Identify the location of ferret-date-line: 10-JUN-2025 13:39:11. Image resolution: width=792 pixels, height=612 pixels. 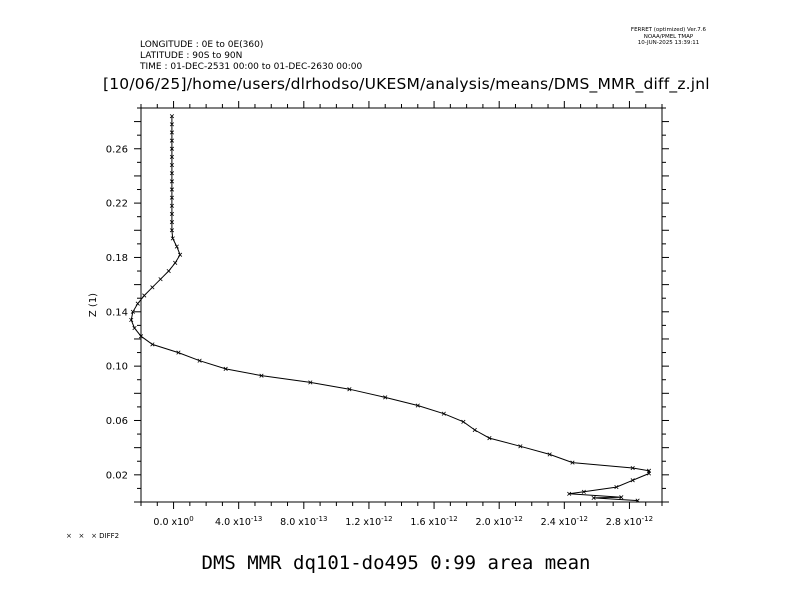
(668, 43).